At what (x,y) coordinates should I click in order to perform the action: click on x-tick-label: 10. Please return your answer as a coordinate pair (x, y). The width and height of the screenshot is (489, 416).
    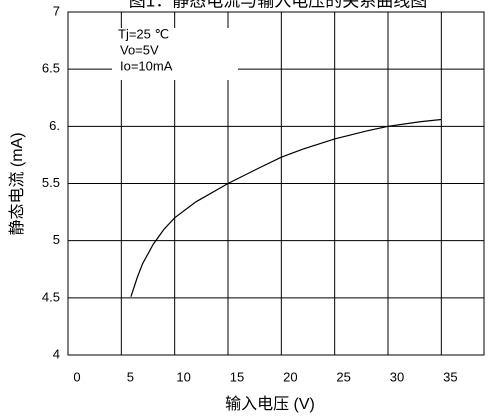
    Looking at the image, I should click on (183, 376).